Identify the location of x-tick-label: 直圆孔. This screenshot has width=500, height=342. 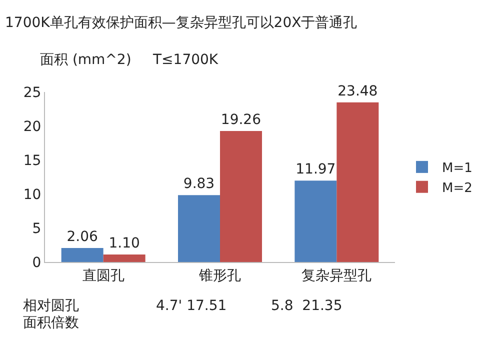
(103, 276).